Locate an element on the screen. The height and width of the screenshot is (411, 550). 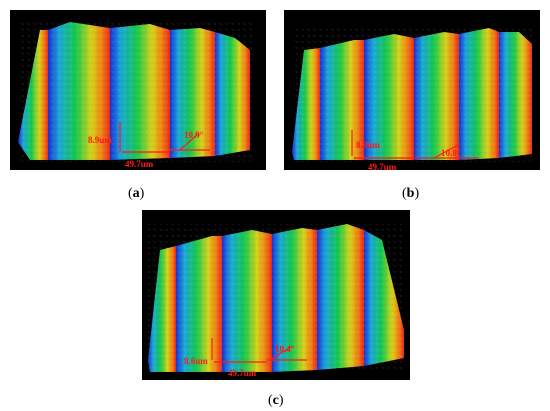
angle-label-a: 10.9° is located at coordinates (194, 135).